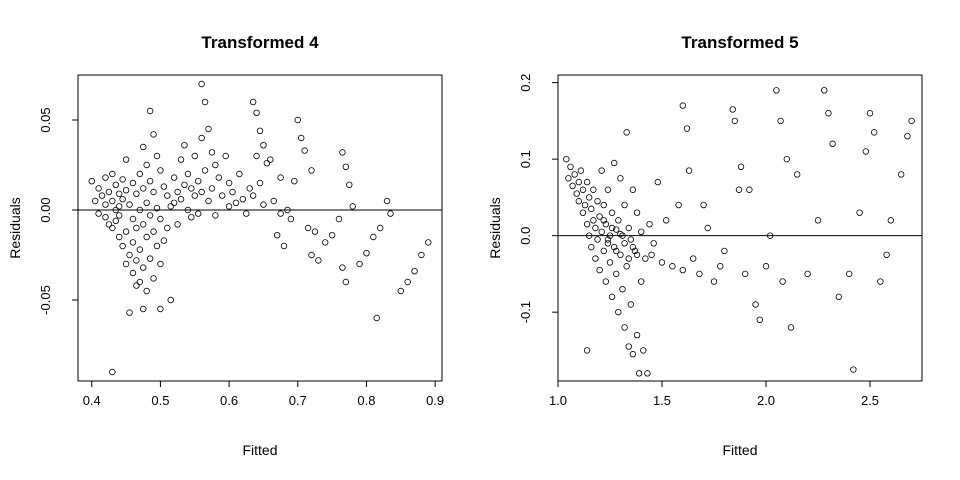 This screenshot has height=480, width=960. Describe the element at coordinates (525, 159) in the screenshot. I see `y-tick-label: 0.1` at that location.